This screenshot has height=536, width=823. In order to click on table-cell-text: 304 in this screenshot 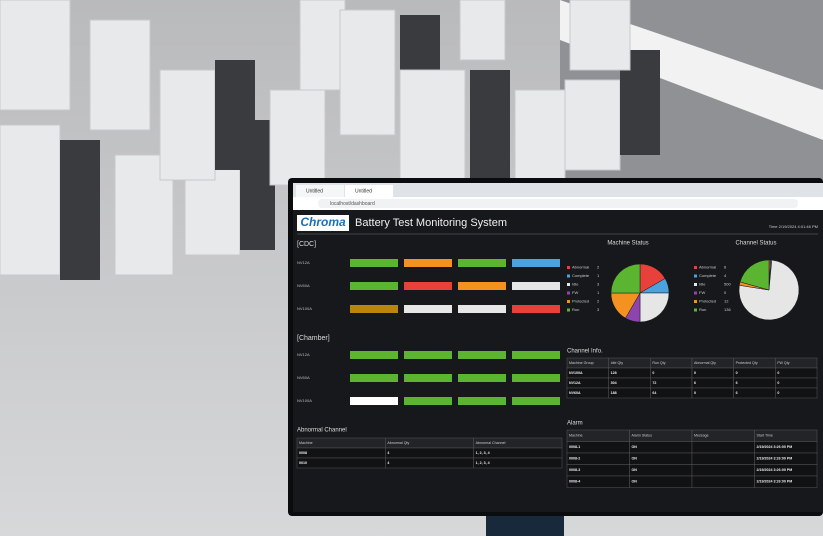, I will do `click(614, 383)`.